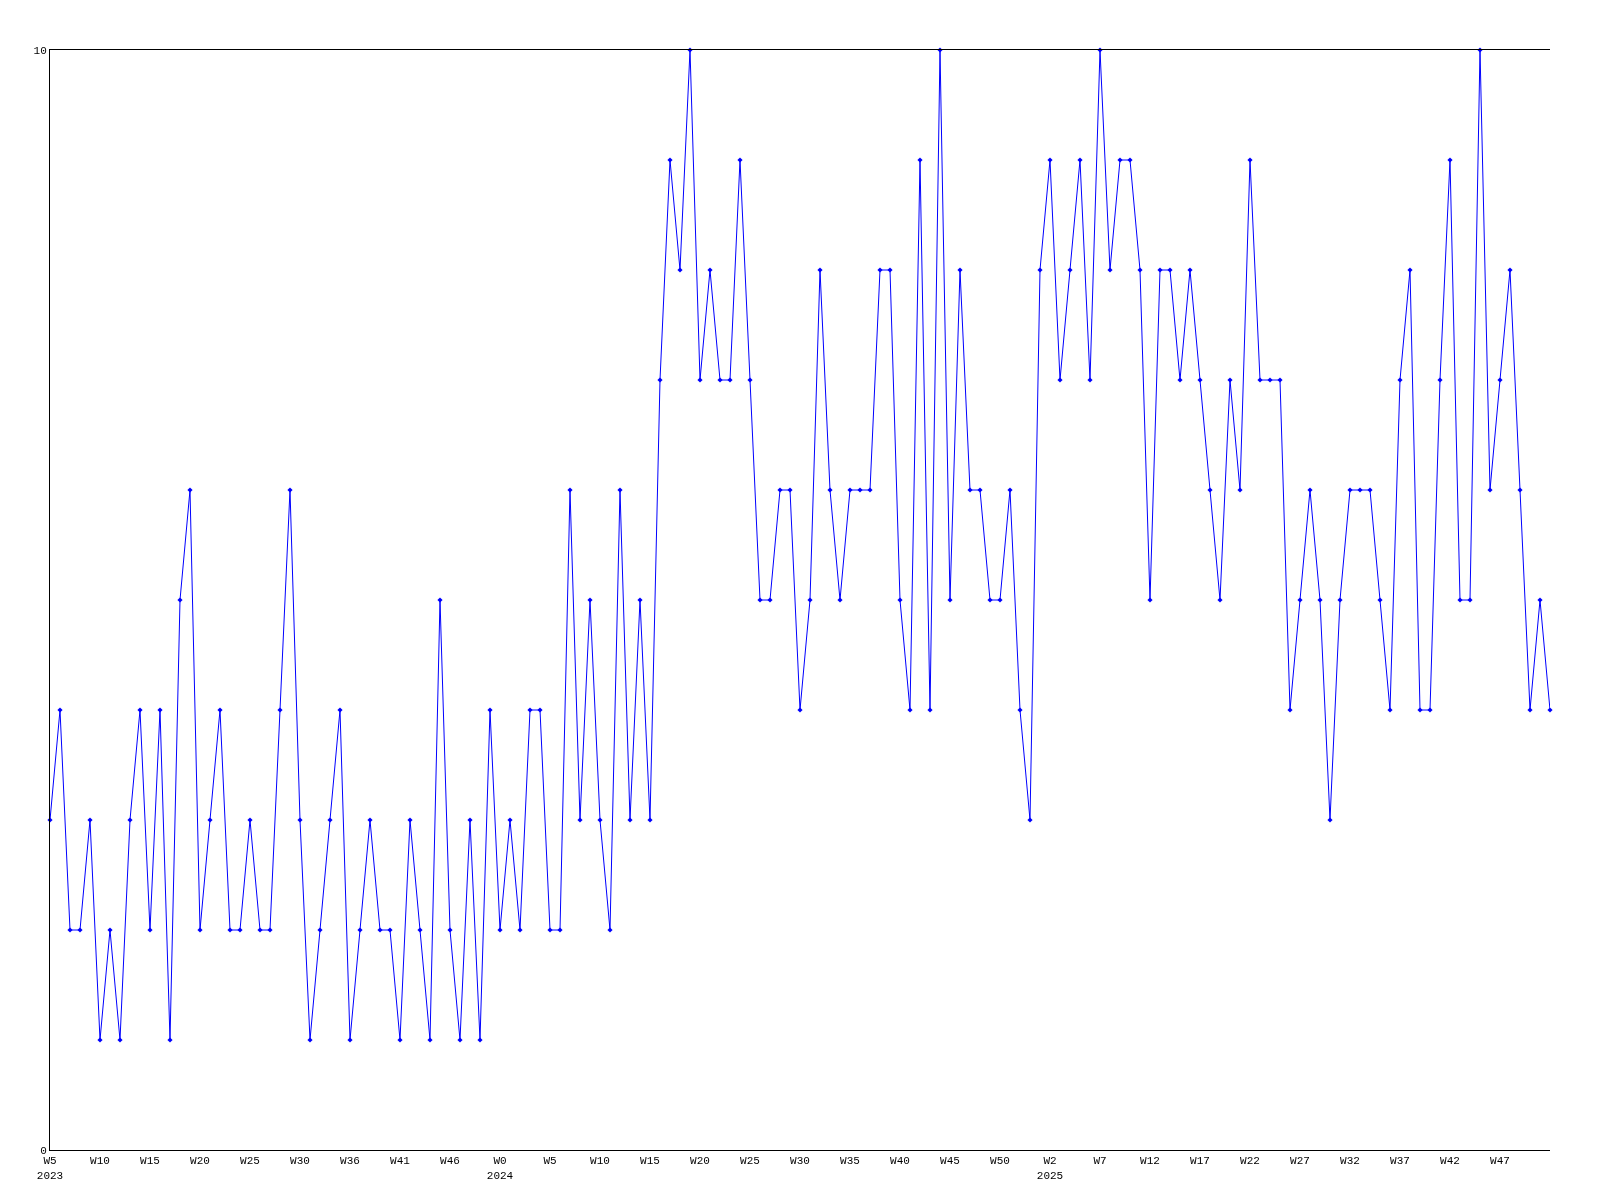 This screenshot has height=1200, width=1600. What do you see at coordinates (900, 1161) in the screenshot?
I see `x-tick-label: W40` at bounding box center [900, 1161].